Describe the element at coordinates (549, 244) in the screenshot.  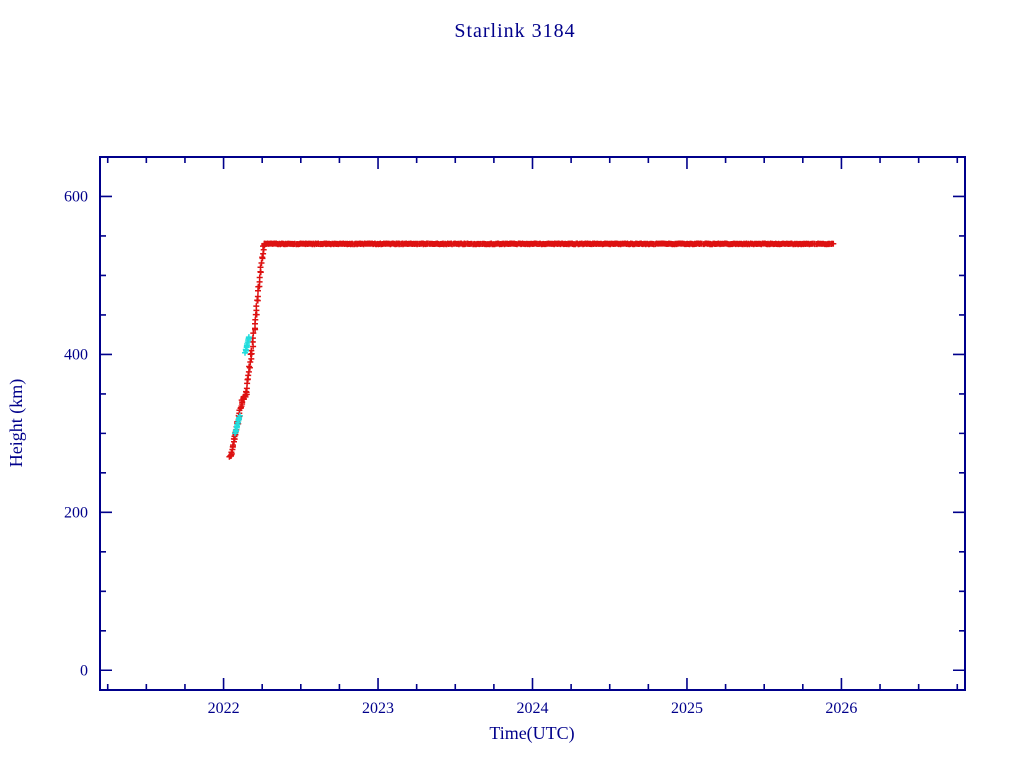
I see `series-operational-orbit-plateau` at that location.